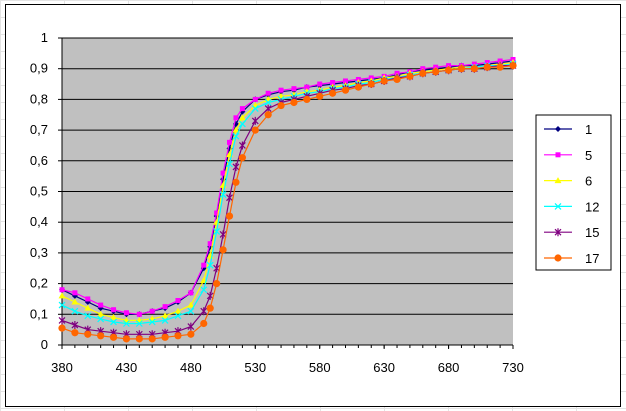 The width and height of the screenshot is (626, 411). Describe the element at coordinates (513, 367) in the screenshot. I see `x-tick-label: 730` at that location.